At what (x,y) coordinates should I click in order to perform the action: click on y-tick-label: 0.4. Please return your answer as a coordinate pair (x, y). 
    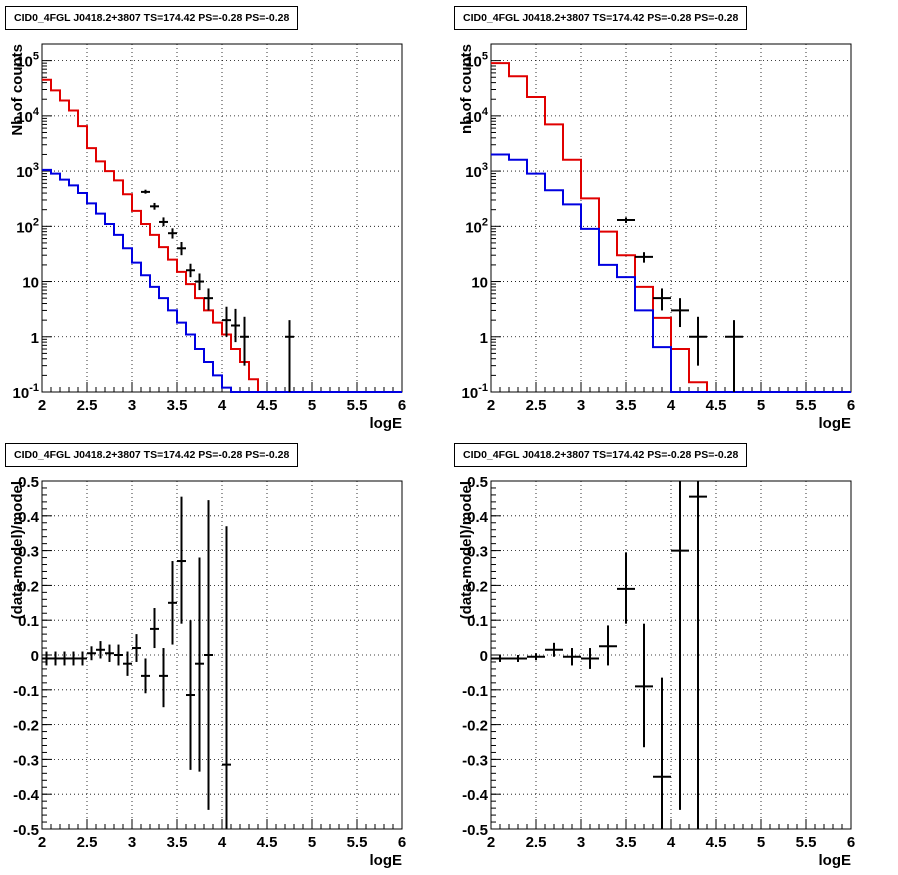
    Looking at the image, I should click on (478, 517).